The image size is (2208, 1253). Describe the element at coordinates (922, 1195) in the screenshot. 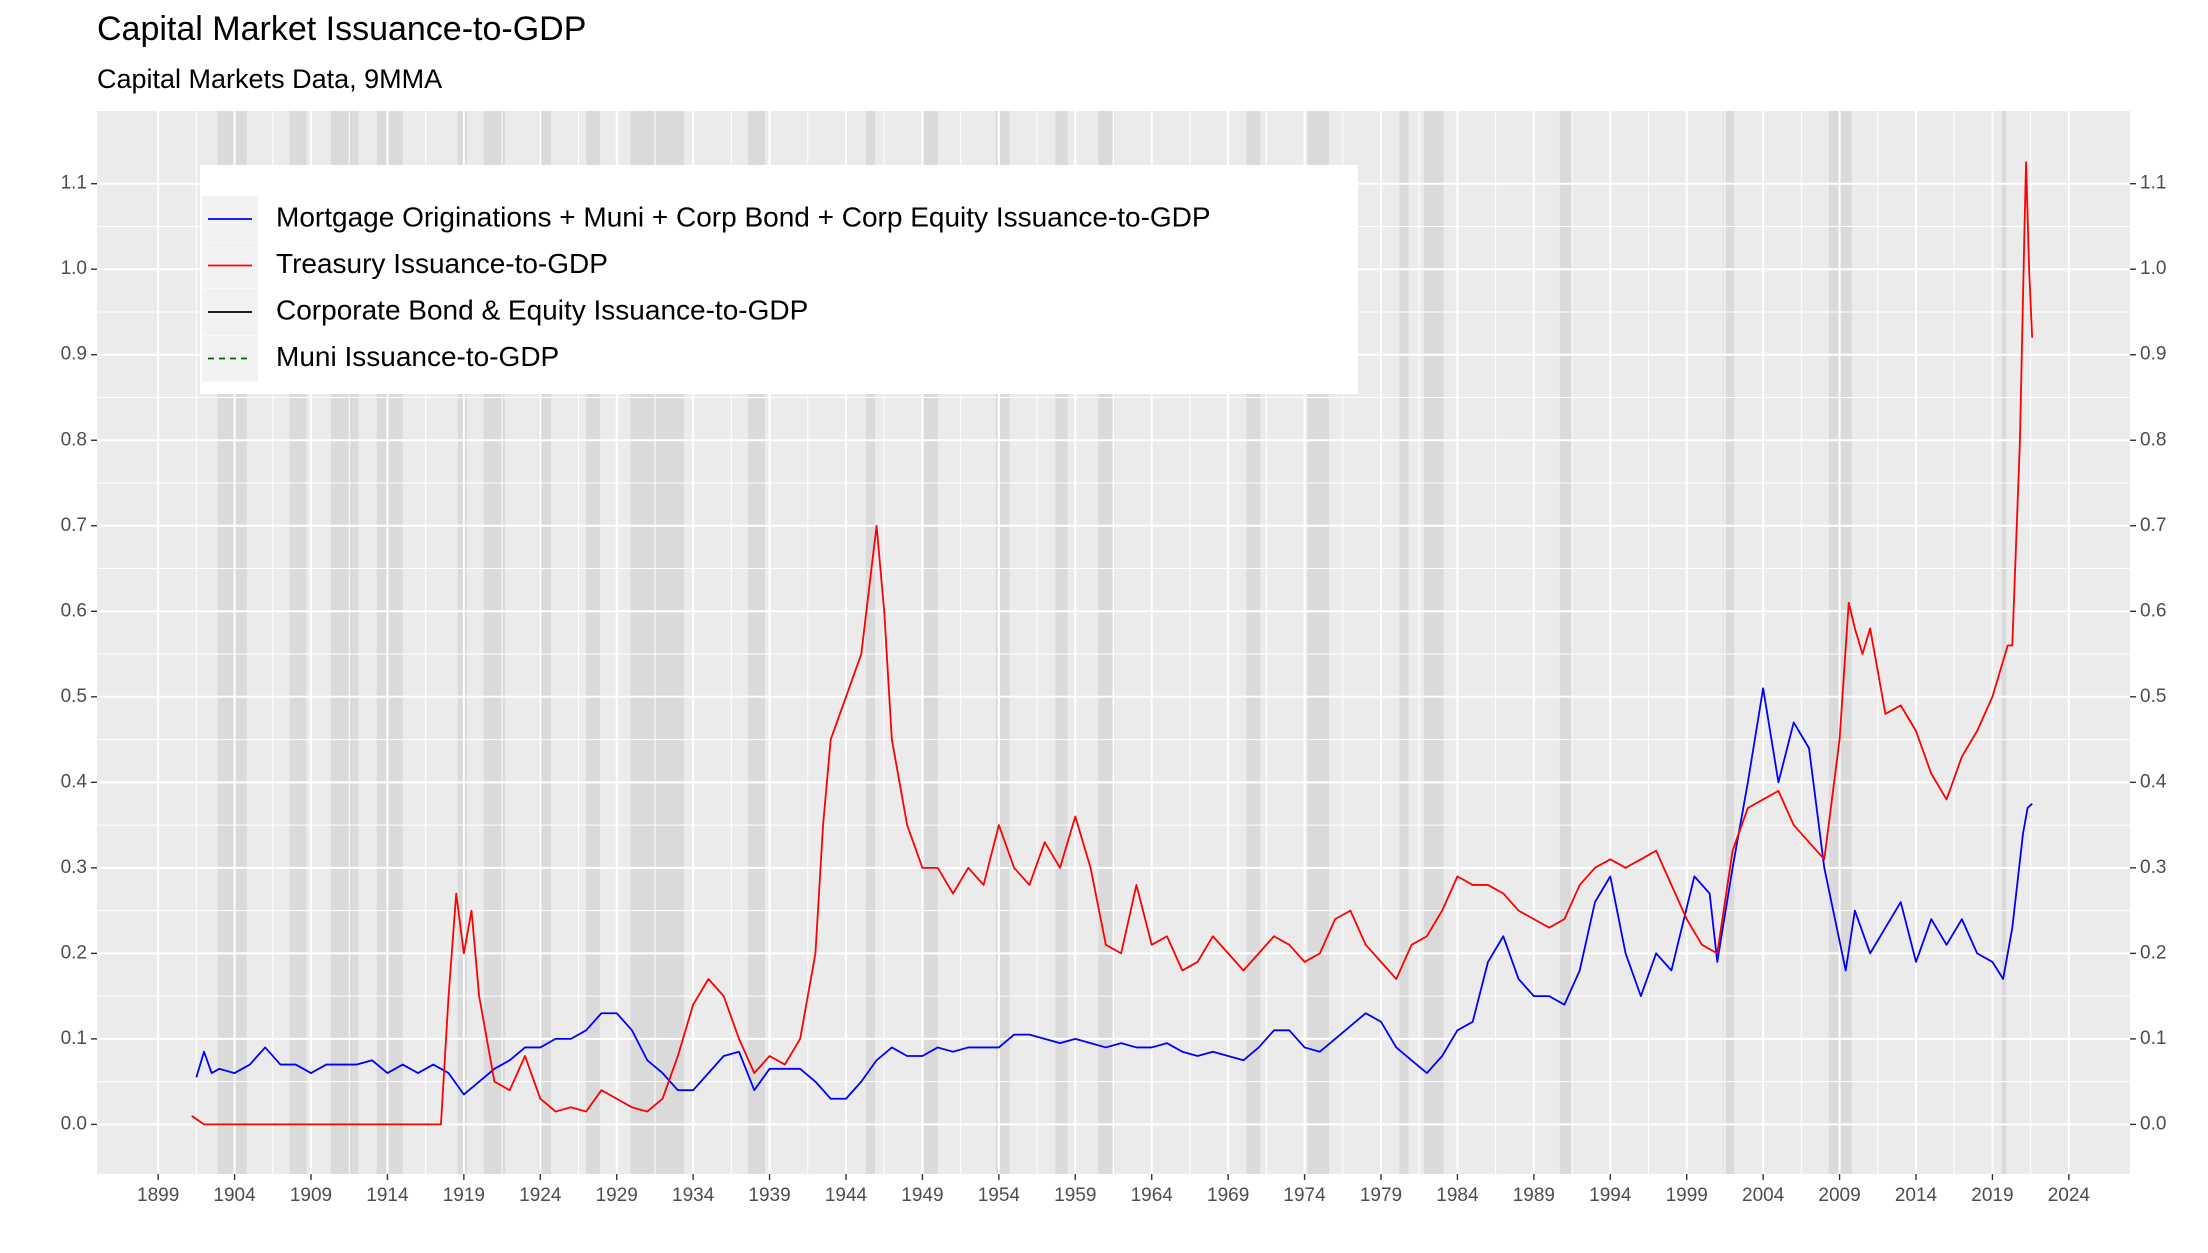

I see `x-tick-label: 1949` at that location.